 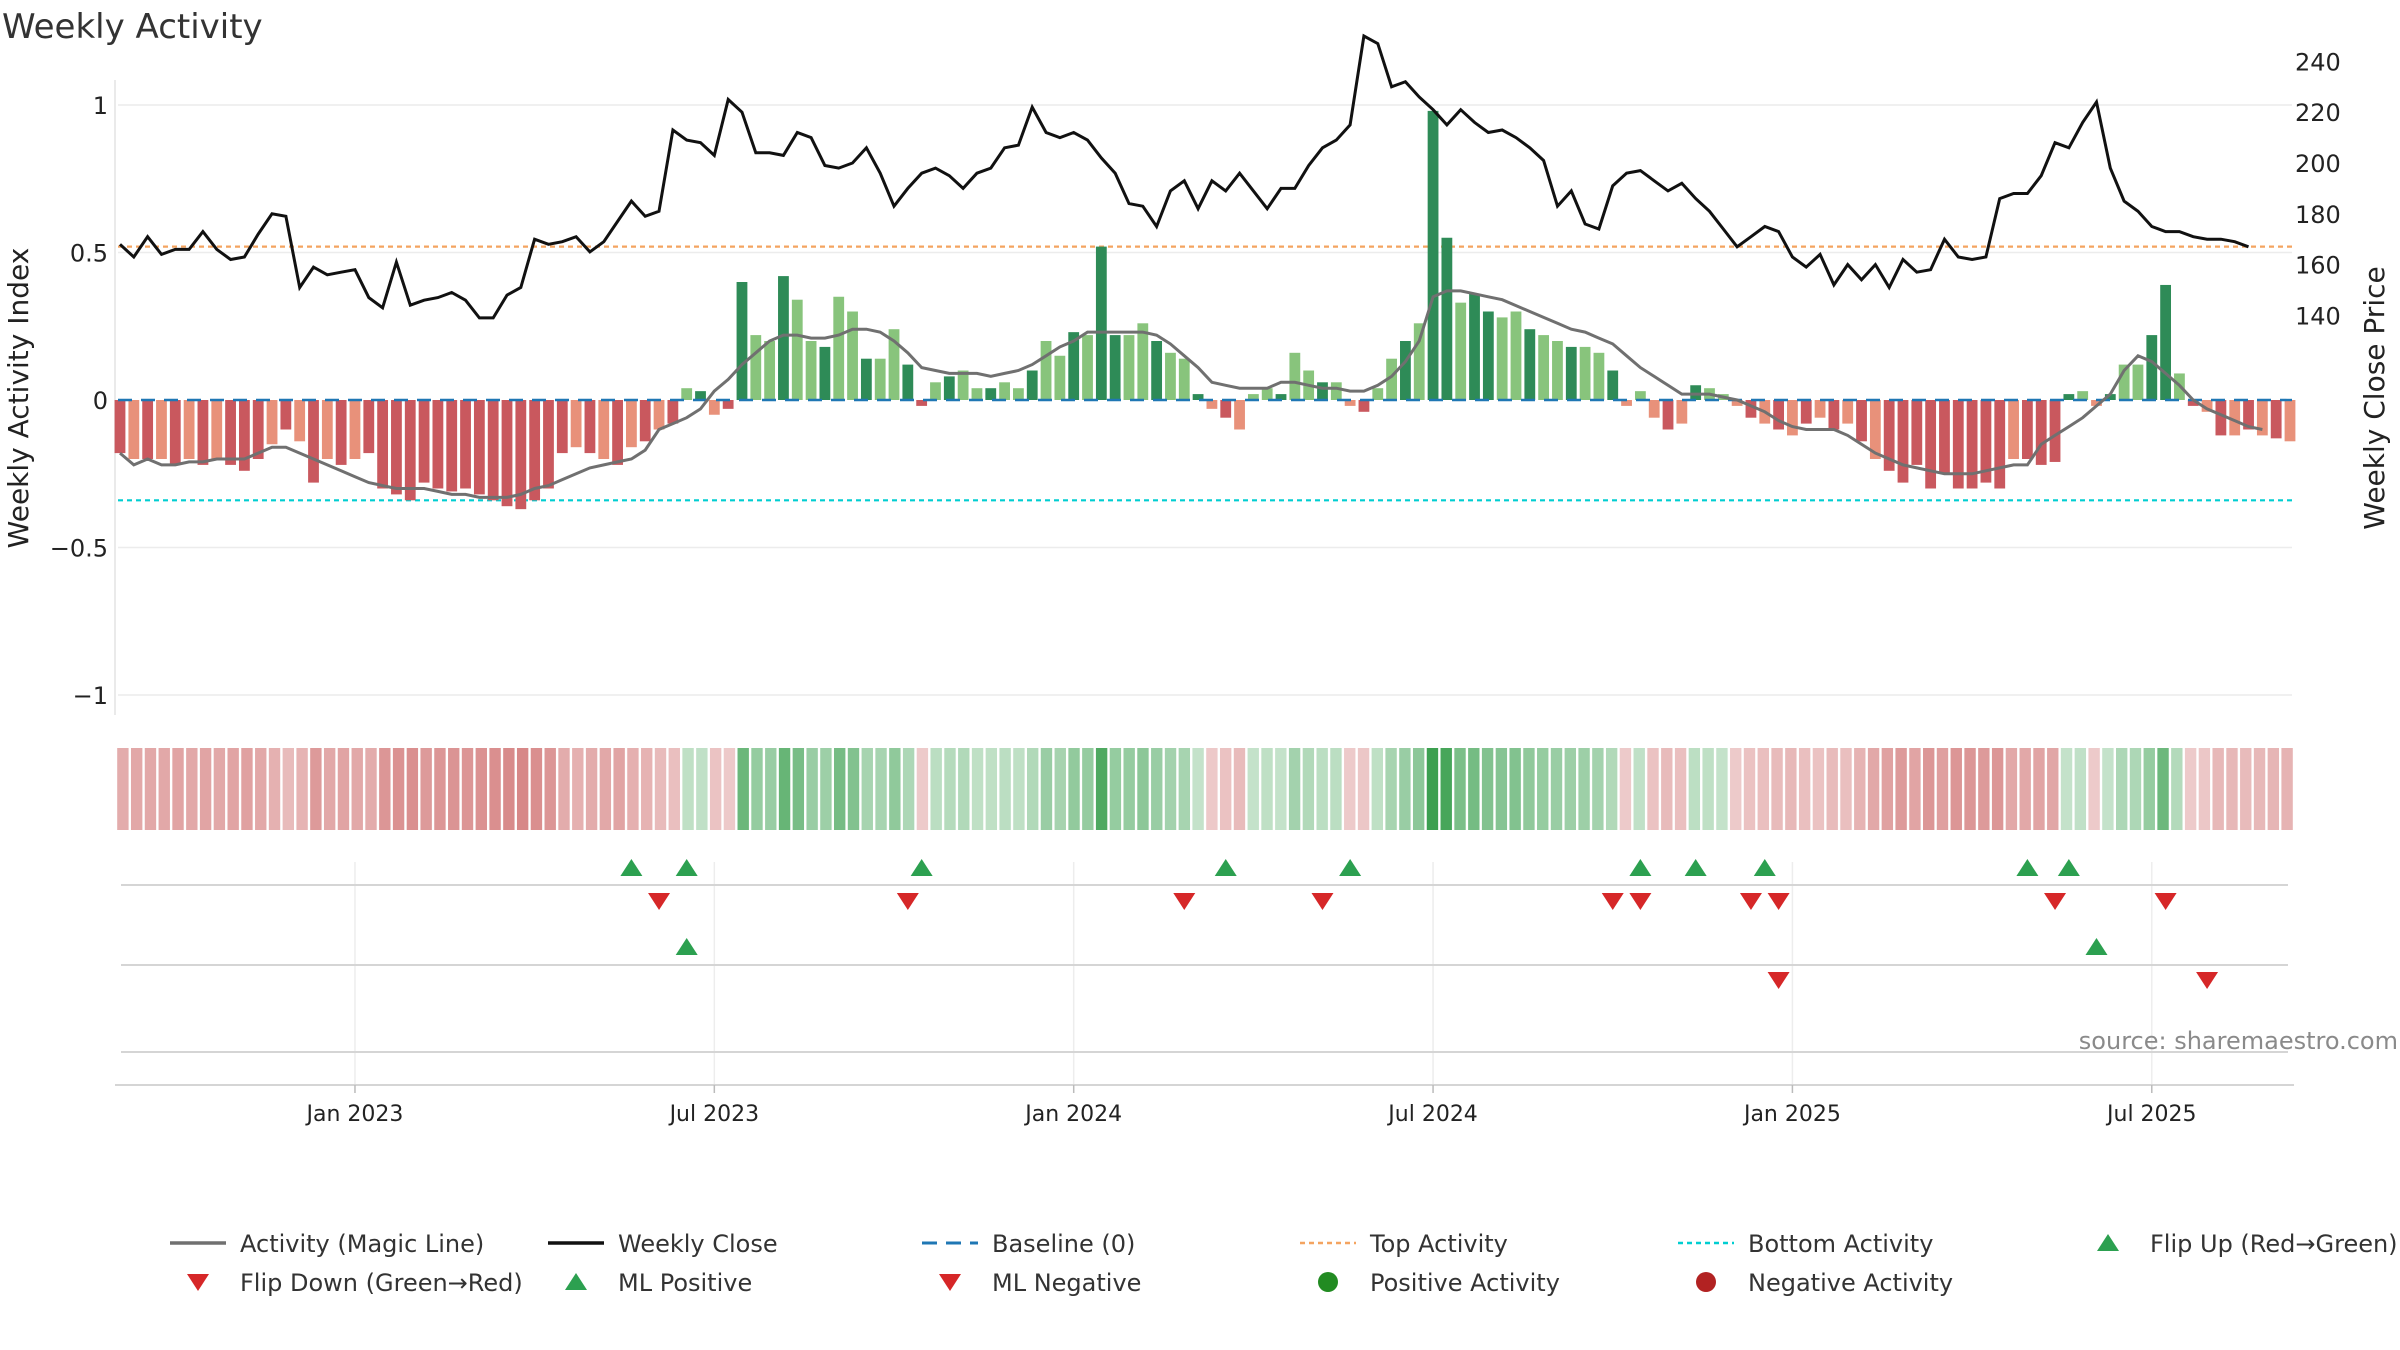 I want to click on x-tick-label: Jul 2023, so click(x=714, y=1114).